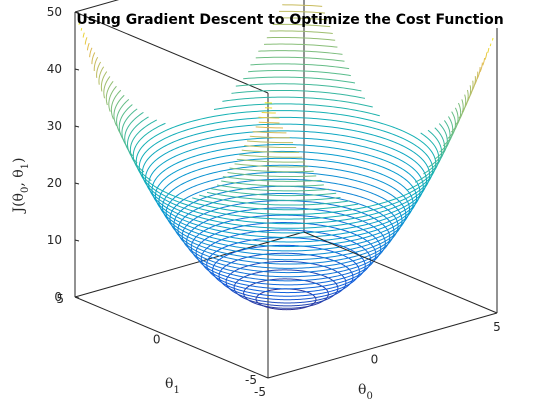 Image resolution: width=560 pixels, height=420 pixels. I want to click on x-tick-label: 0, so click(375, 360).